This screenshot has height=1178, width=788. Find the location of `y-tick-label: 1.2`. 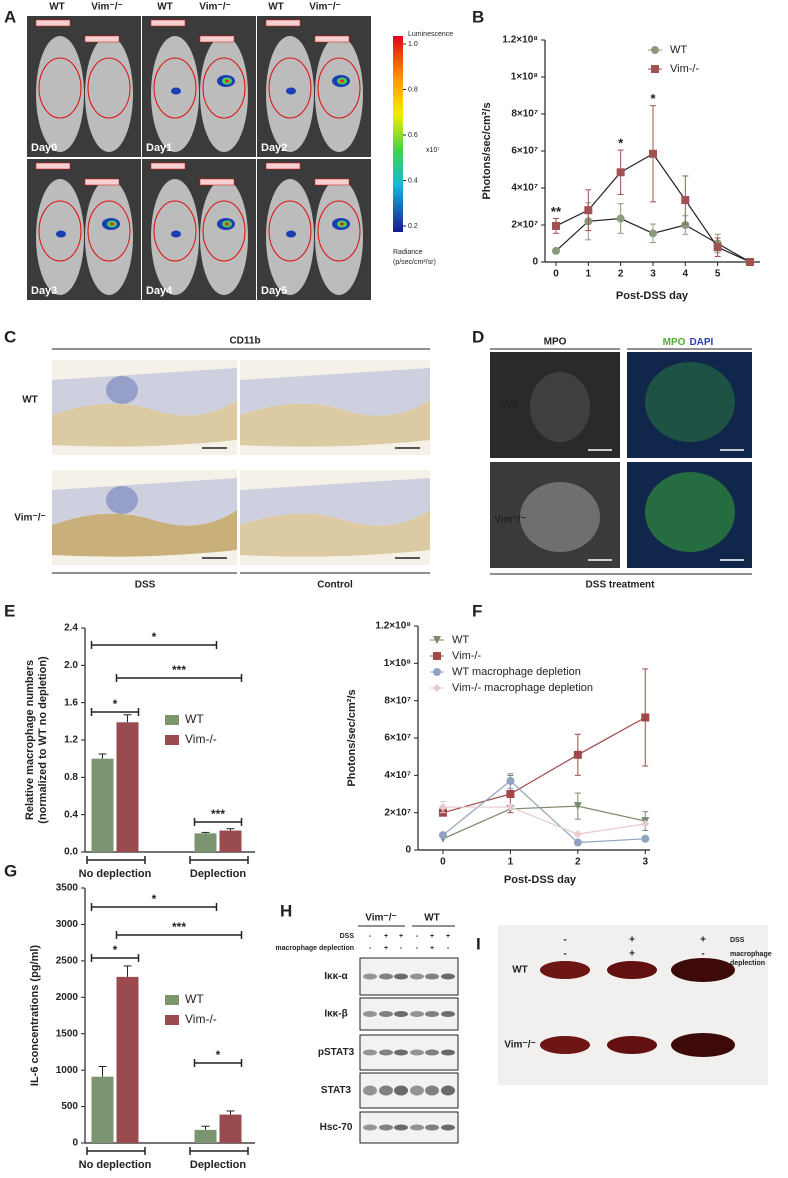

y-tick-label: 1.2 is located at coordinates (71, 740).